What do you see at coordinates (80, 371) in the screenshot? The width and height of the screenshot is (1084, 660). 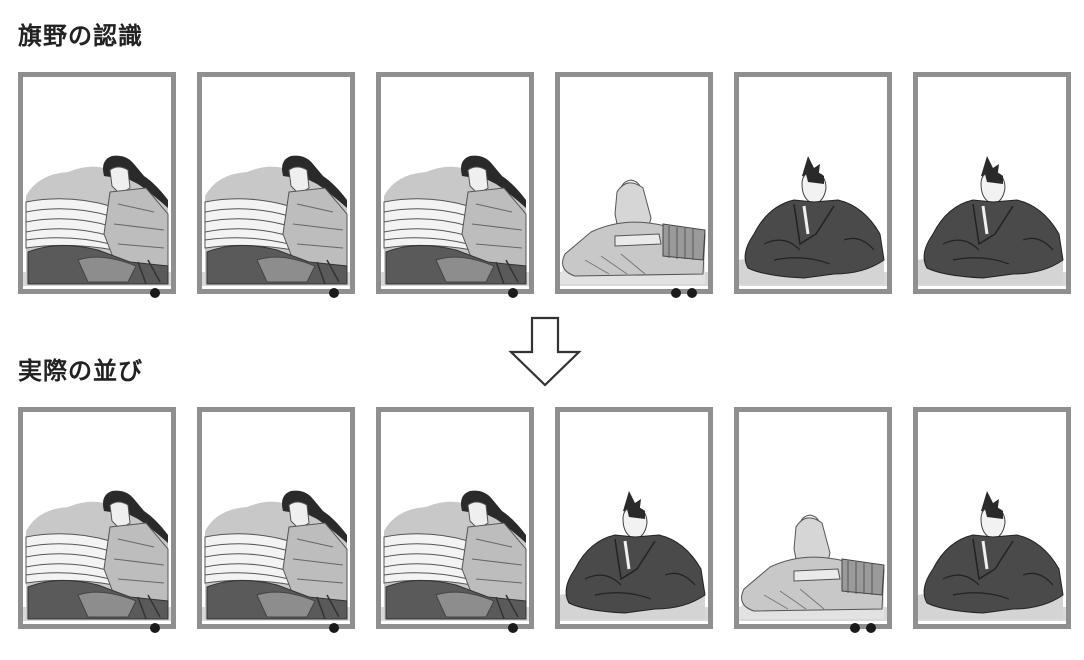 I see `section-title-actual: 実際の並び` at bounding box center [80, 371].